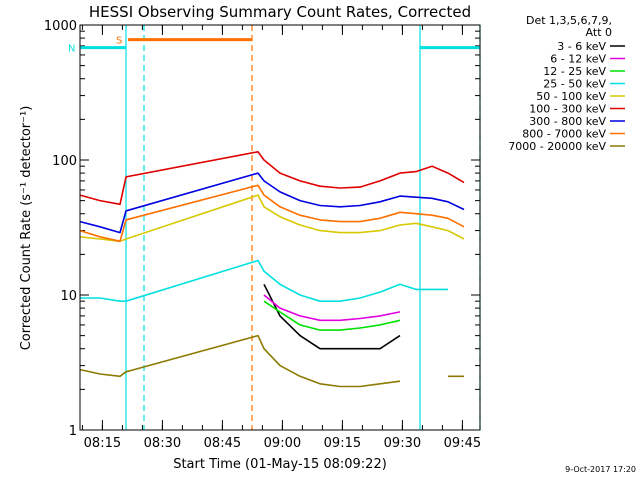  Describe the element at coordinates (102, 443) in the screenshot. I see `x-tick-label: 08:15` at that location.